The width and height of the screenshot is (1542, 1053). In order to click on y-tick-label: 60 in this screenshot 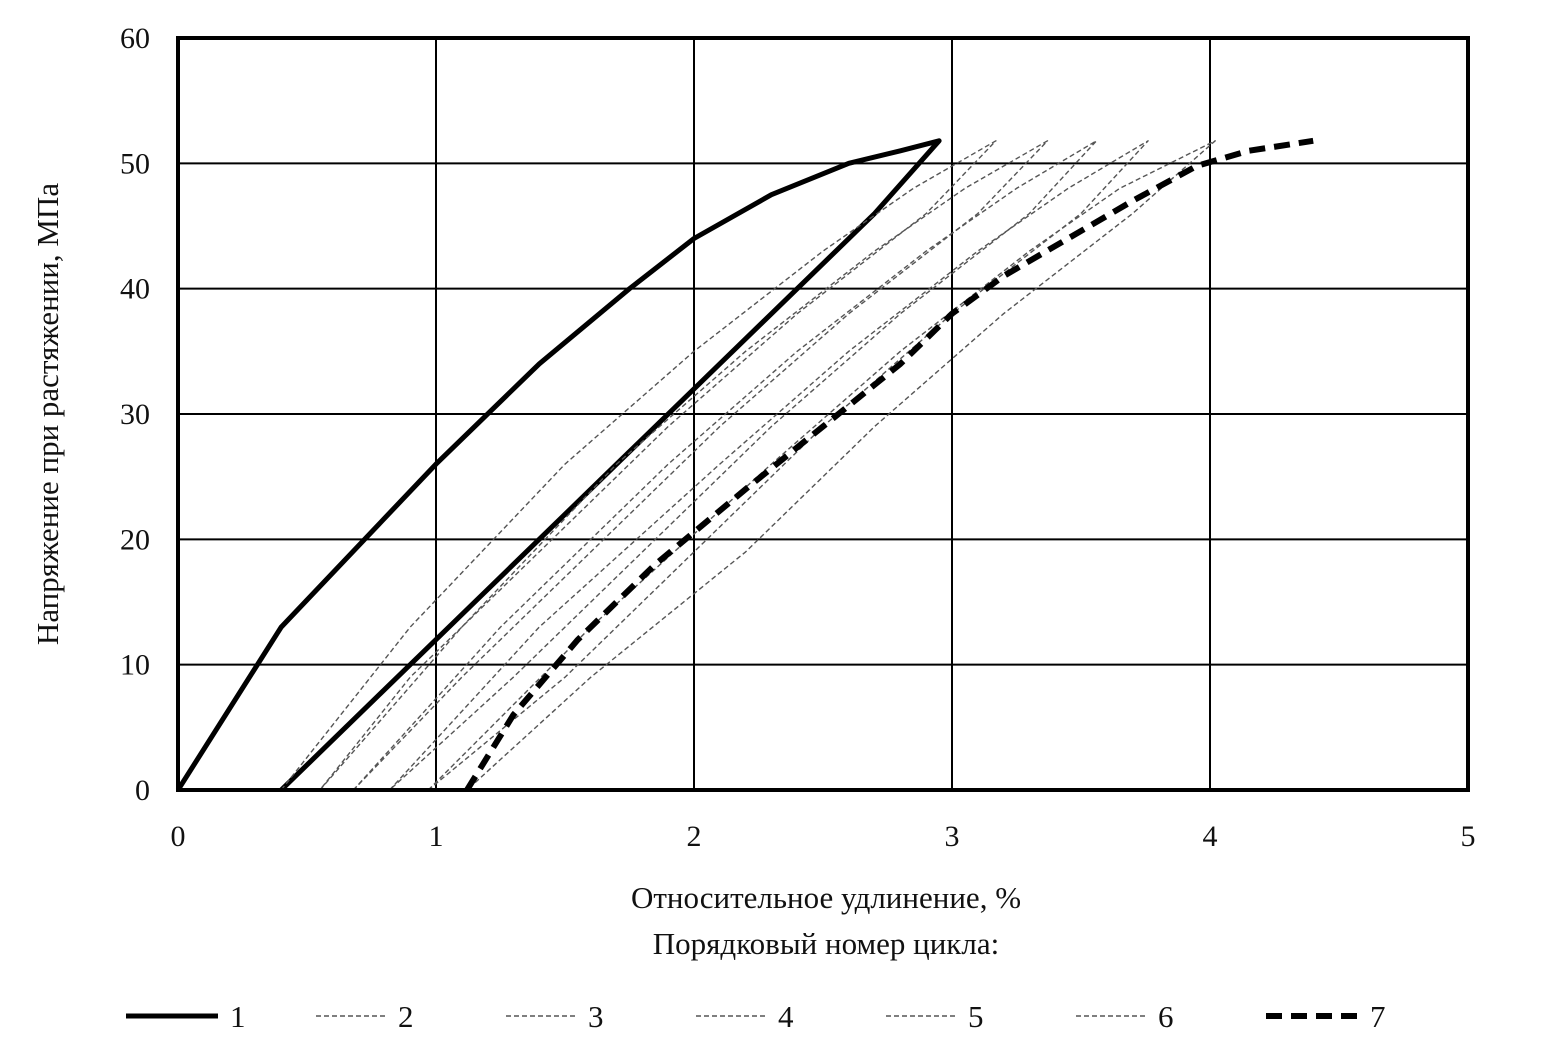, I will do `click(135, 38)`.